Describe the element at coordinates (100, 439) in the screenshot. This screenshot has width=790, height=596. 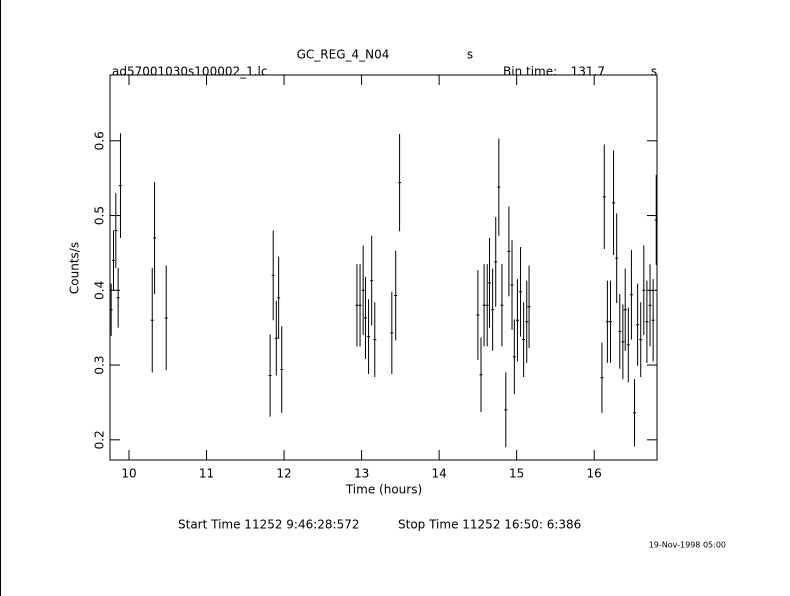
I see `y-tick-label: 0.2` at that location.